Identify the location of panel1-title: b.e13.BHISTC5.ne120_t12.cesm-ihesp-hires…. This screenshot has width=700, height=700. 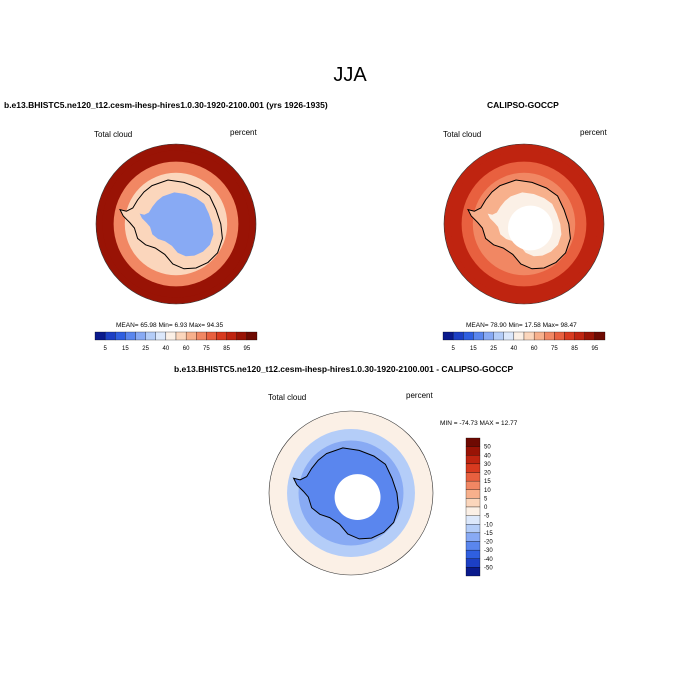
(166, 105).